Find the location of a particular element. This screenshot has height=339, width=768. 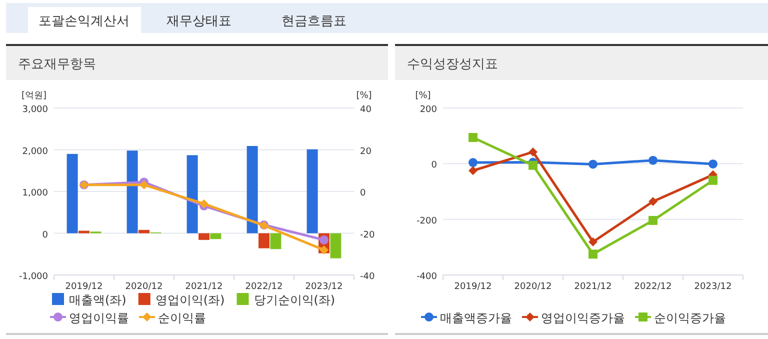

y2-tick-label: 40 is located at coordinates (366, 110).